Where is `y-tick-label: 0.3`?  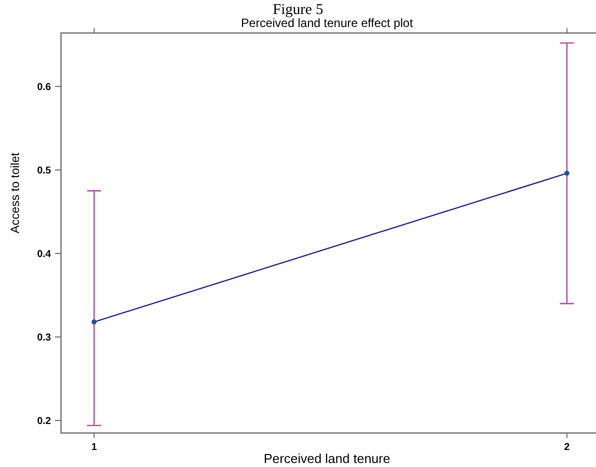 y-tick-label: 0.3 is located at coordinates (44, 338).